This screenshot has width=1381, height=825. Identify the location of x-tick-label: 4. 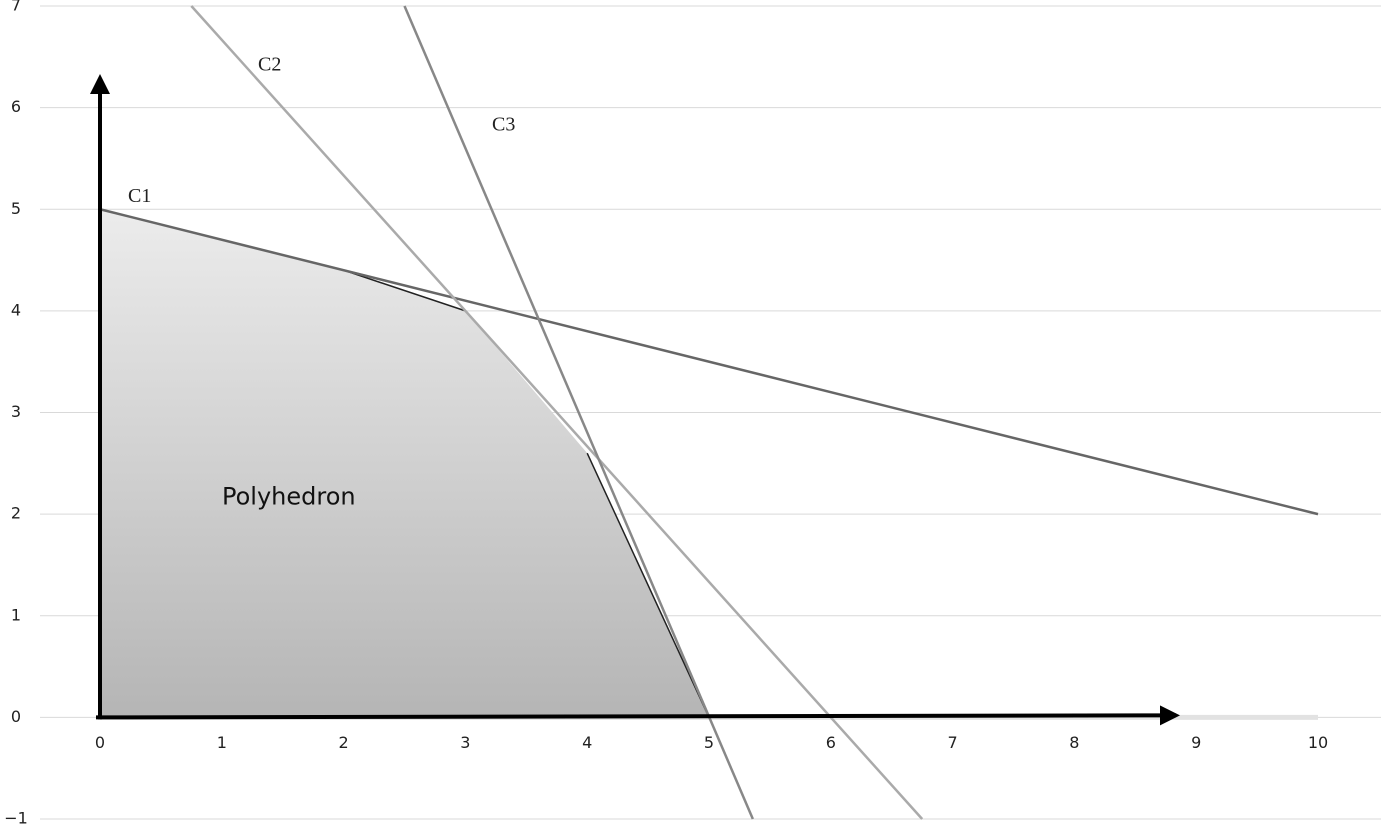
(587, 742).